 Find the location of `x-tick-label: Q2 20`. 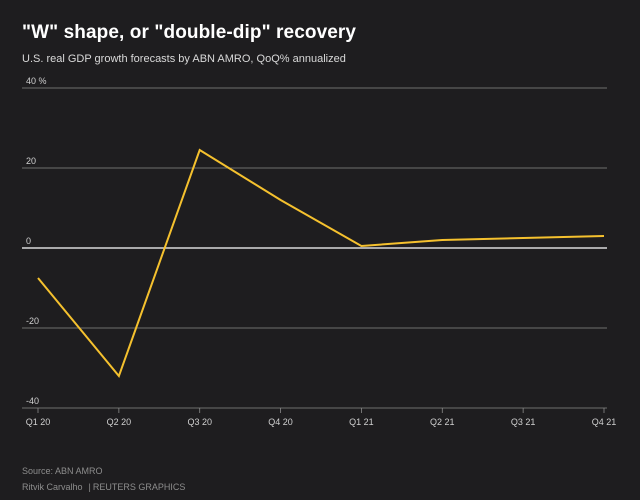

x-tick-label: Q2 20 is located at coordinates (119, 422).